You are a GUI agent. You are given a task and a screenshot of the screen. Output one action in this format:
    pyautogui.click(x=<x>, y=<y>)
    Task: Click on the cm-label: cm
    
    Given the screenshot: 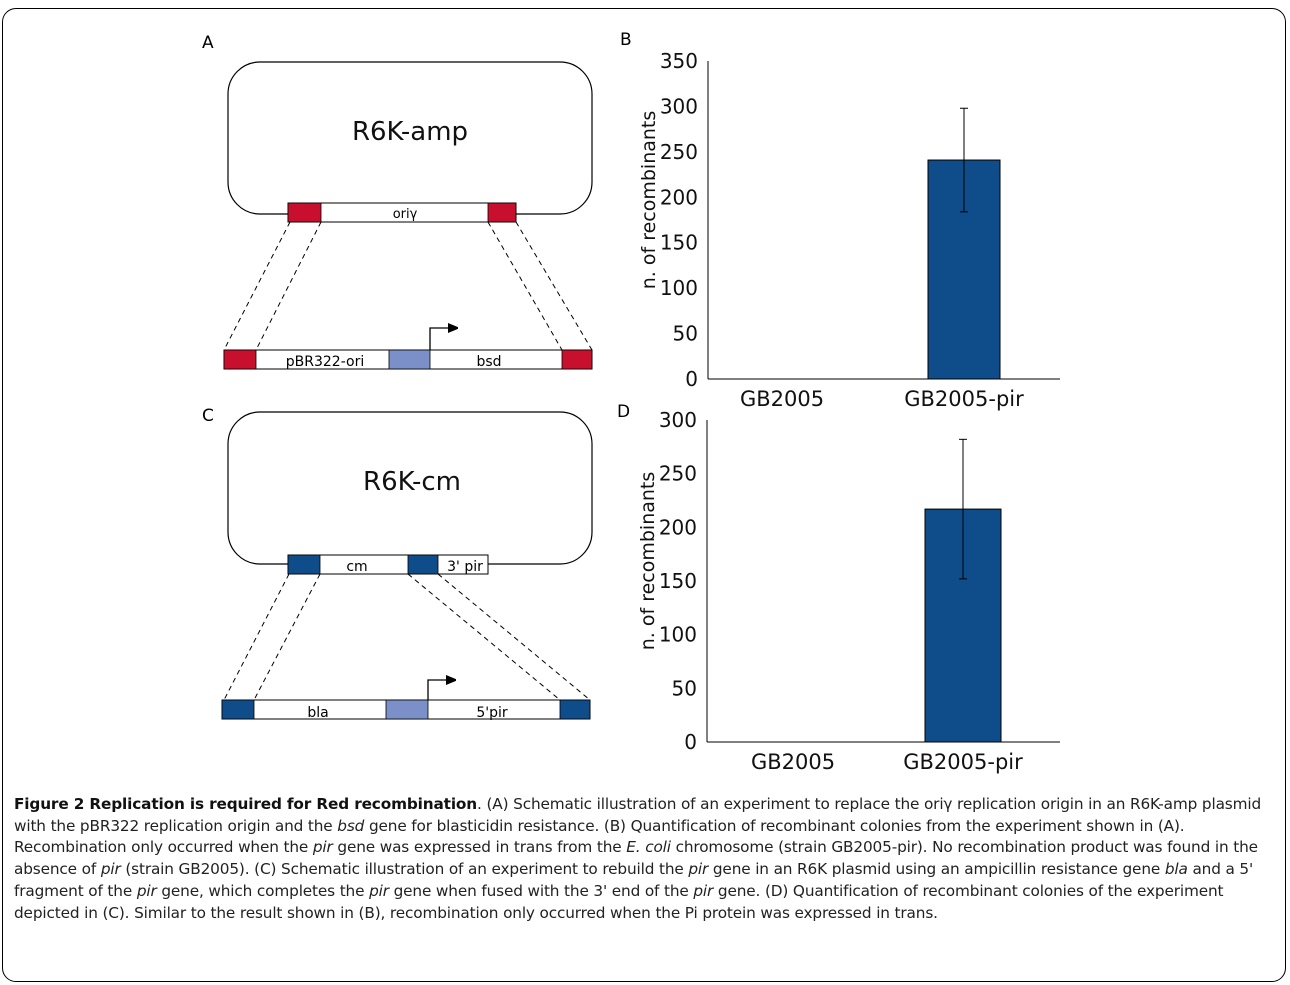 What is the action you would take?
    pyautogui.click(x=356, y=567)
    